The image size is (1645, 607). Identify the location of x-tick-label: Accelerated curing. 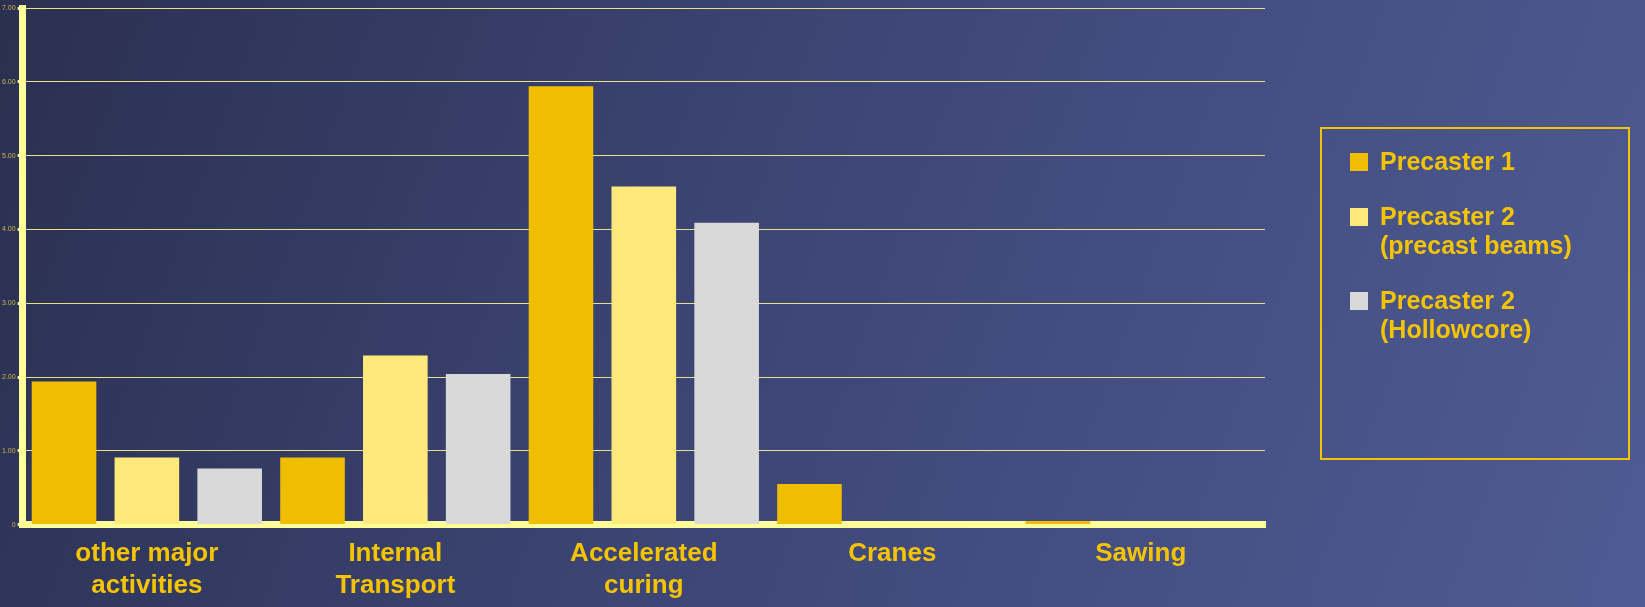
(644, 568).